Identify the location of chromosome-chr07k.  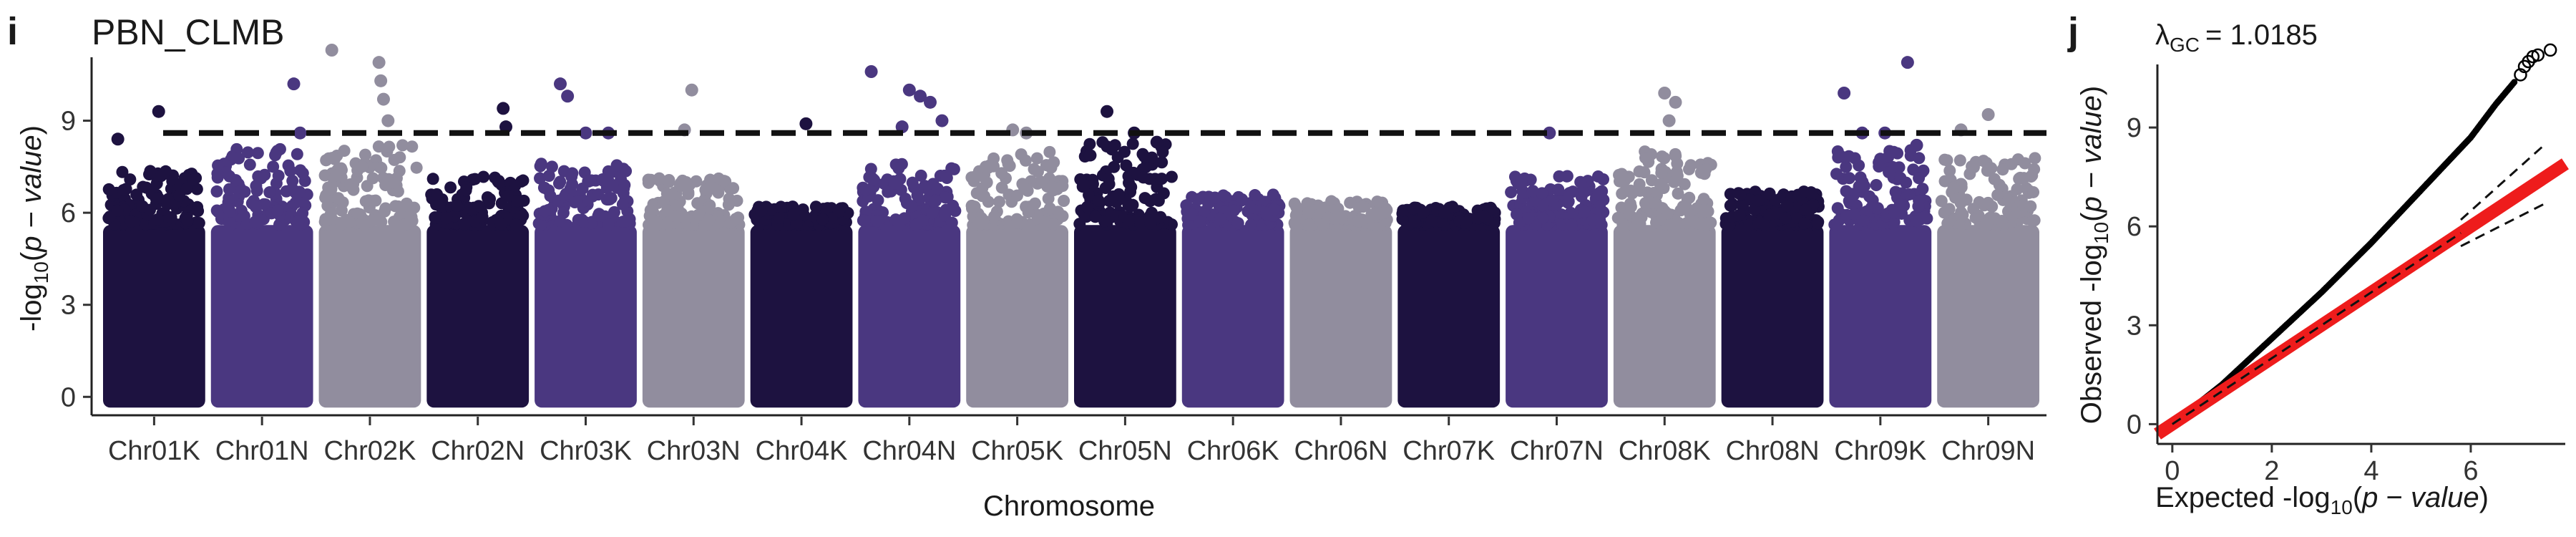
(1448, 304).